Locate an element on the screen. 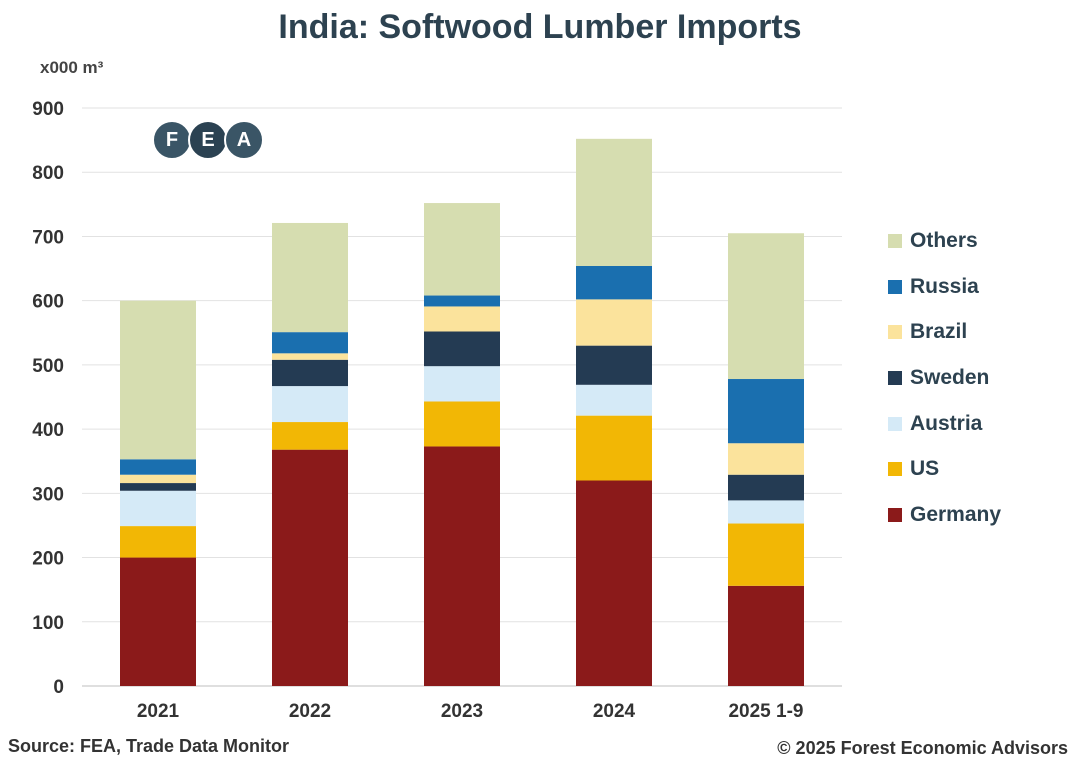 Image resolution: width=1080 pixels, height=763 pixels. bar-segment-germany-2022 is located at coordinates (310, 567).